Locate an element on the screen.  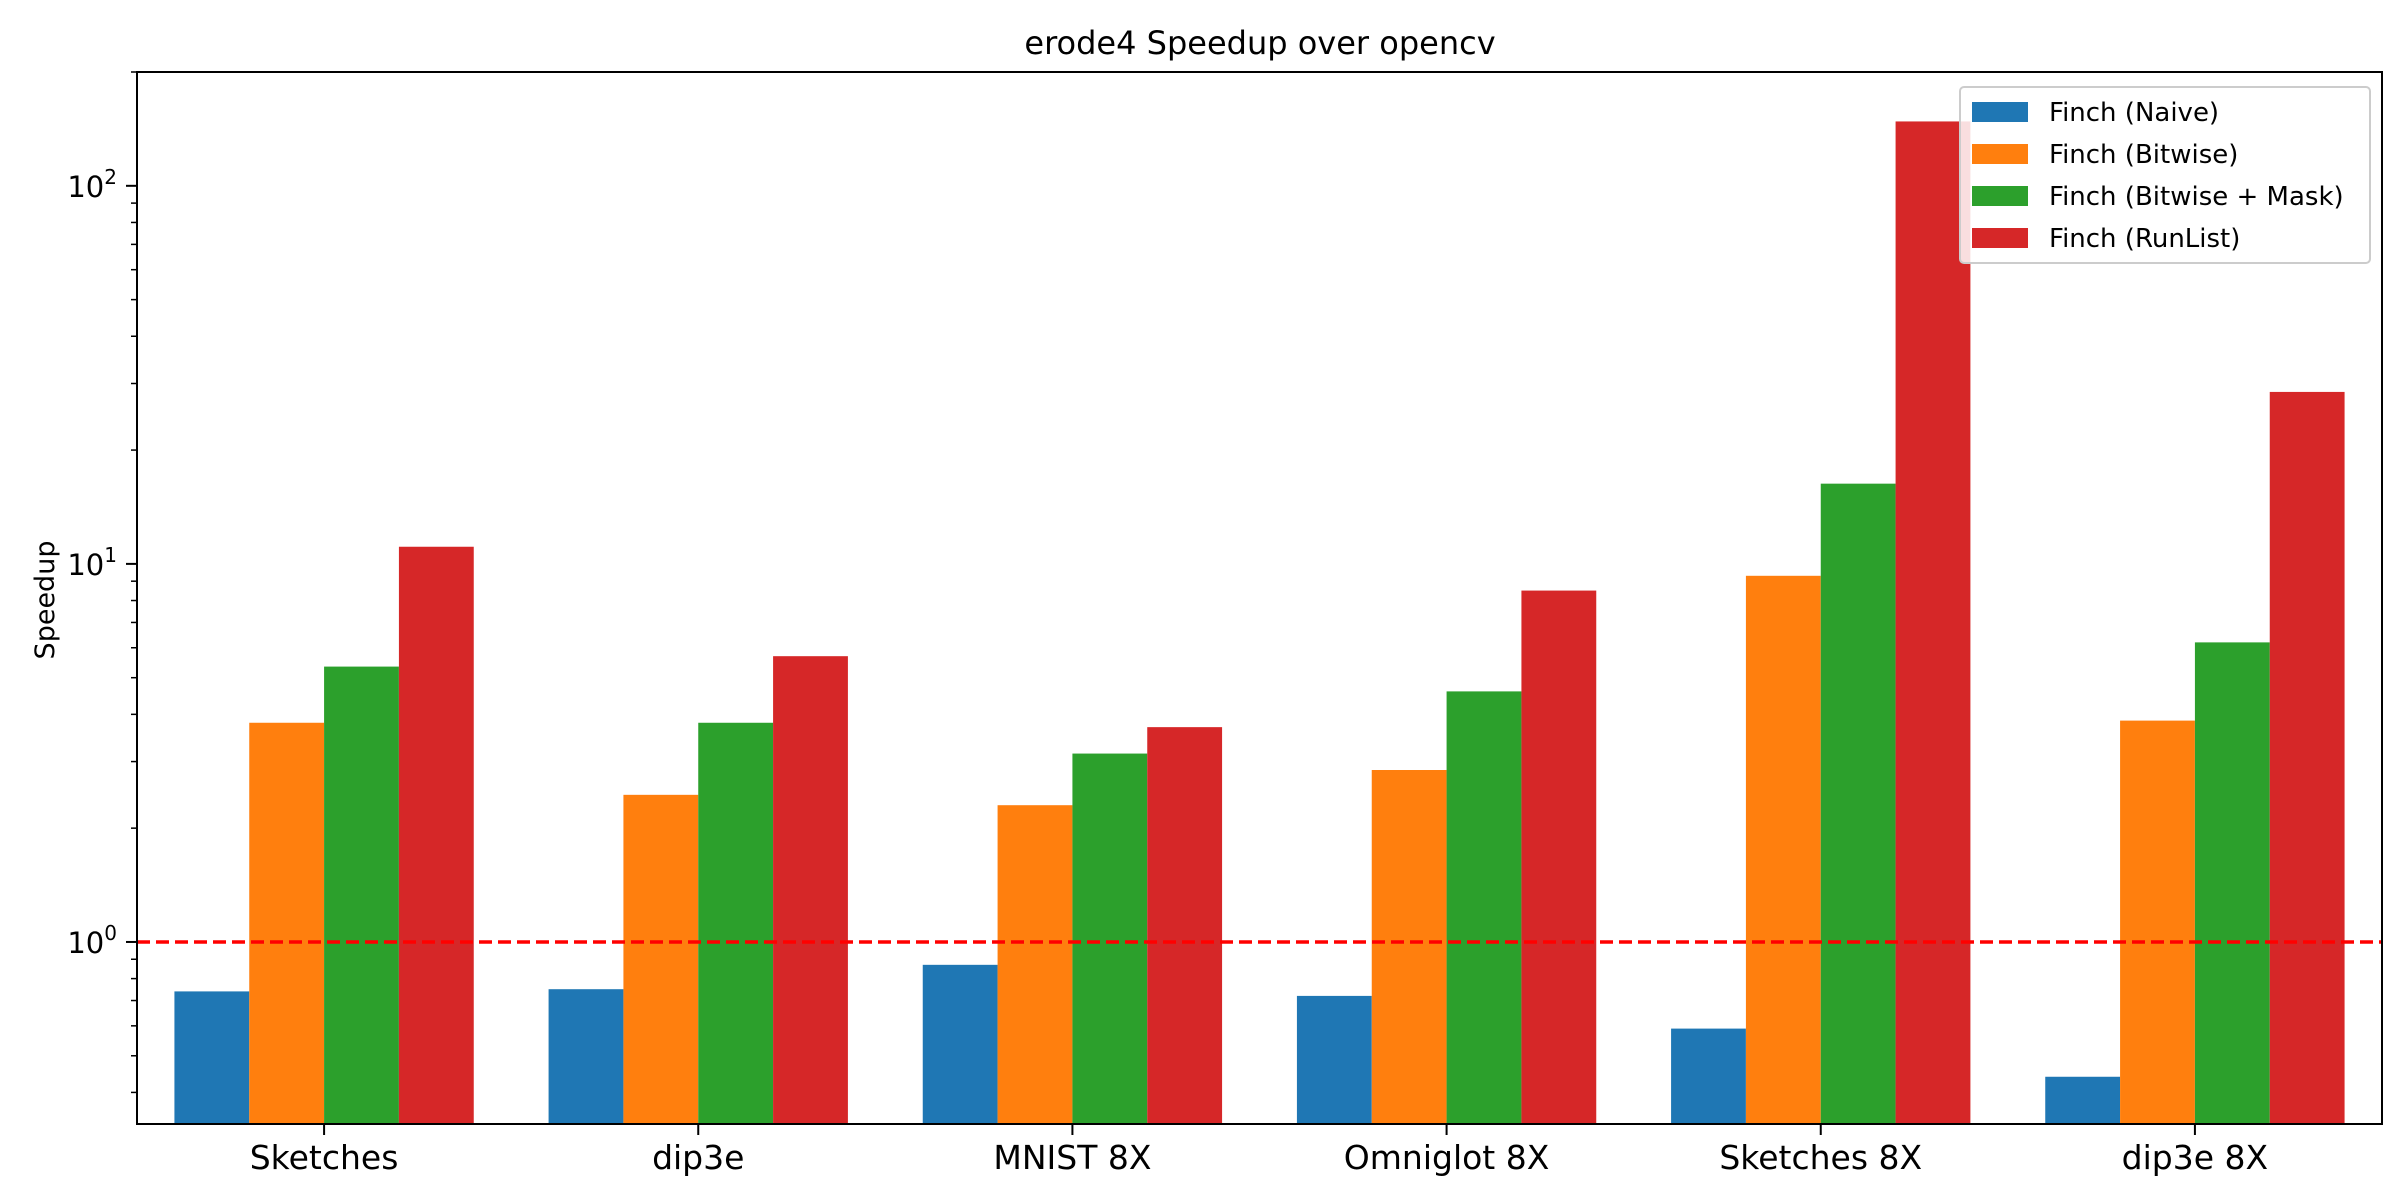
x-tick-label-6: dip3e 8X is located at coordinates (2195, 1157).